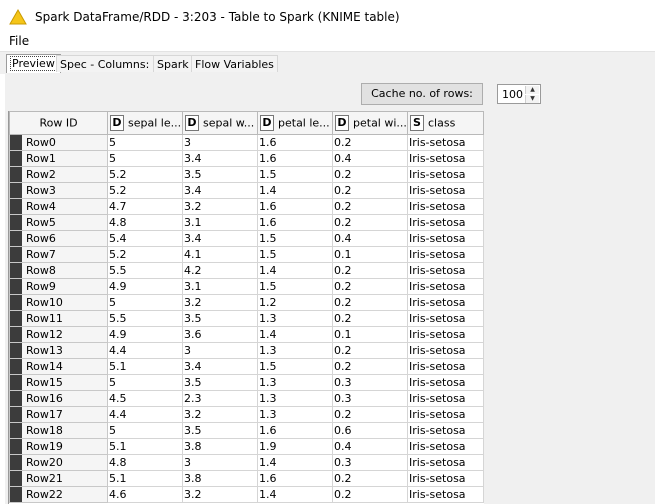  What do you see at coordinates (145, 398) in the screenshot?
I see `table-cell: 4.5` at bounding box center [145, 398].